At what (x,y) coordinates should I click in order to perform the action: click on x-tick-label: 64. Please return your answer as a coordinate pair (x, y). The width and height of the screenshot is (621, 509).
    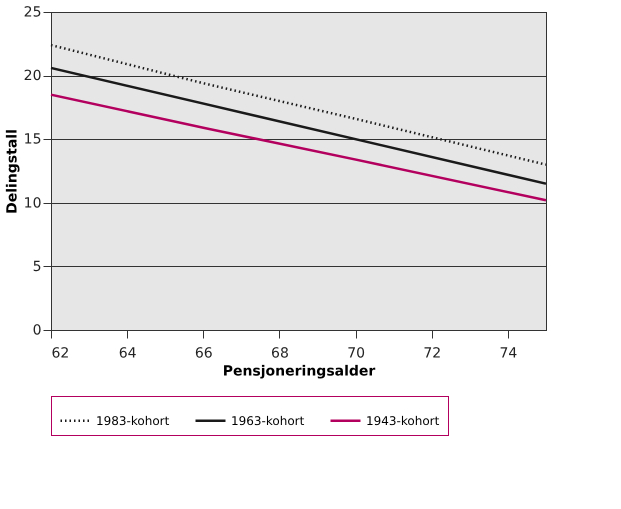
    Looking at the image, I should click on (127, 354).